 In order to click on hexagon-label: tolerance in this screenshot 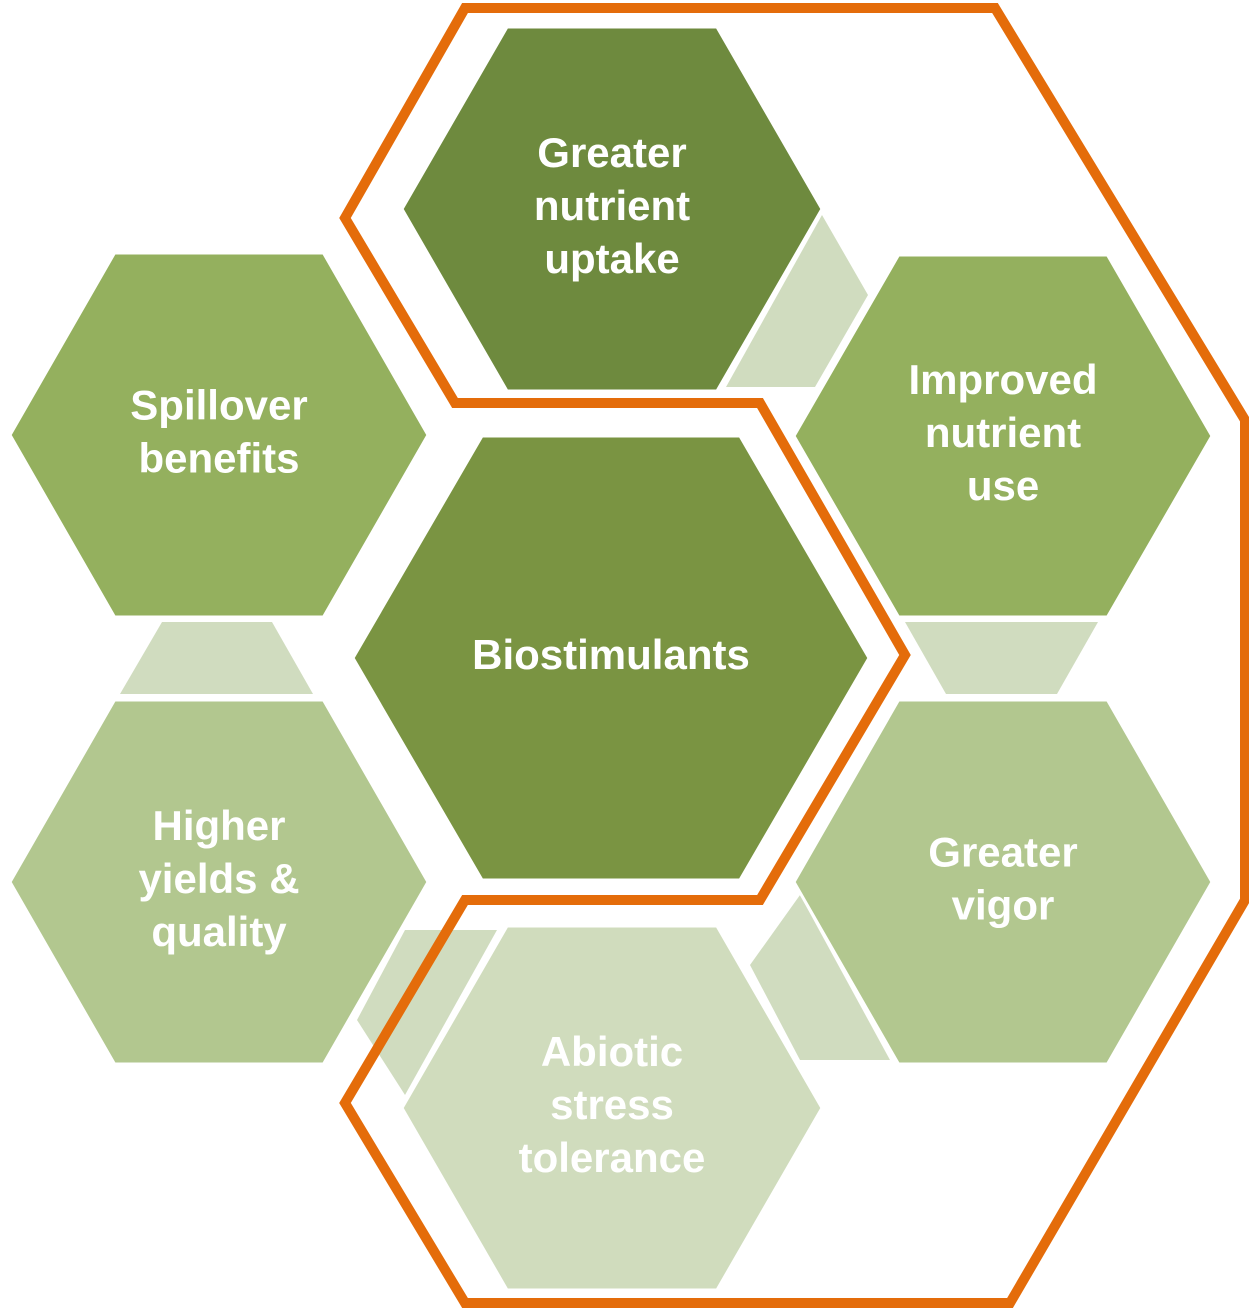, I will do `click(612, 1157)`.